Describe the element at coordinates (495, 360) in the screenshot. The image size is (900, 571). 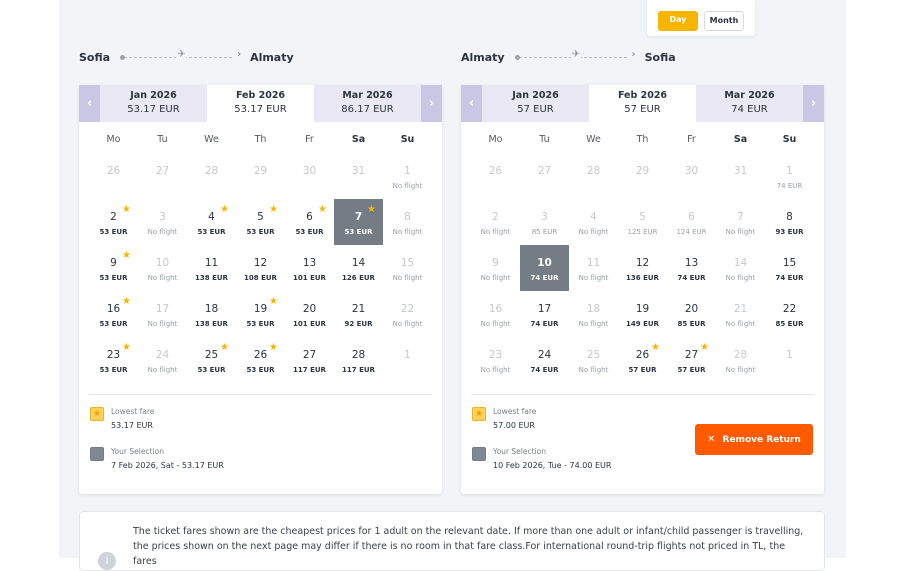
I see `day-cell: 23 No flight` at that location.